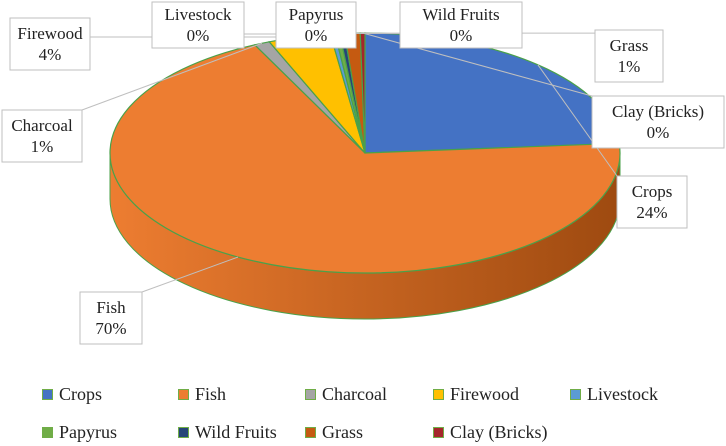 This screenshot has width=726, height=446. What do you see at coordinates (484, 393) in the screenshot?
I see `legend-label: Firewood` at bounding box center [484, 393].